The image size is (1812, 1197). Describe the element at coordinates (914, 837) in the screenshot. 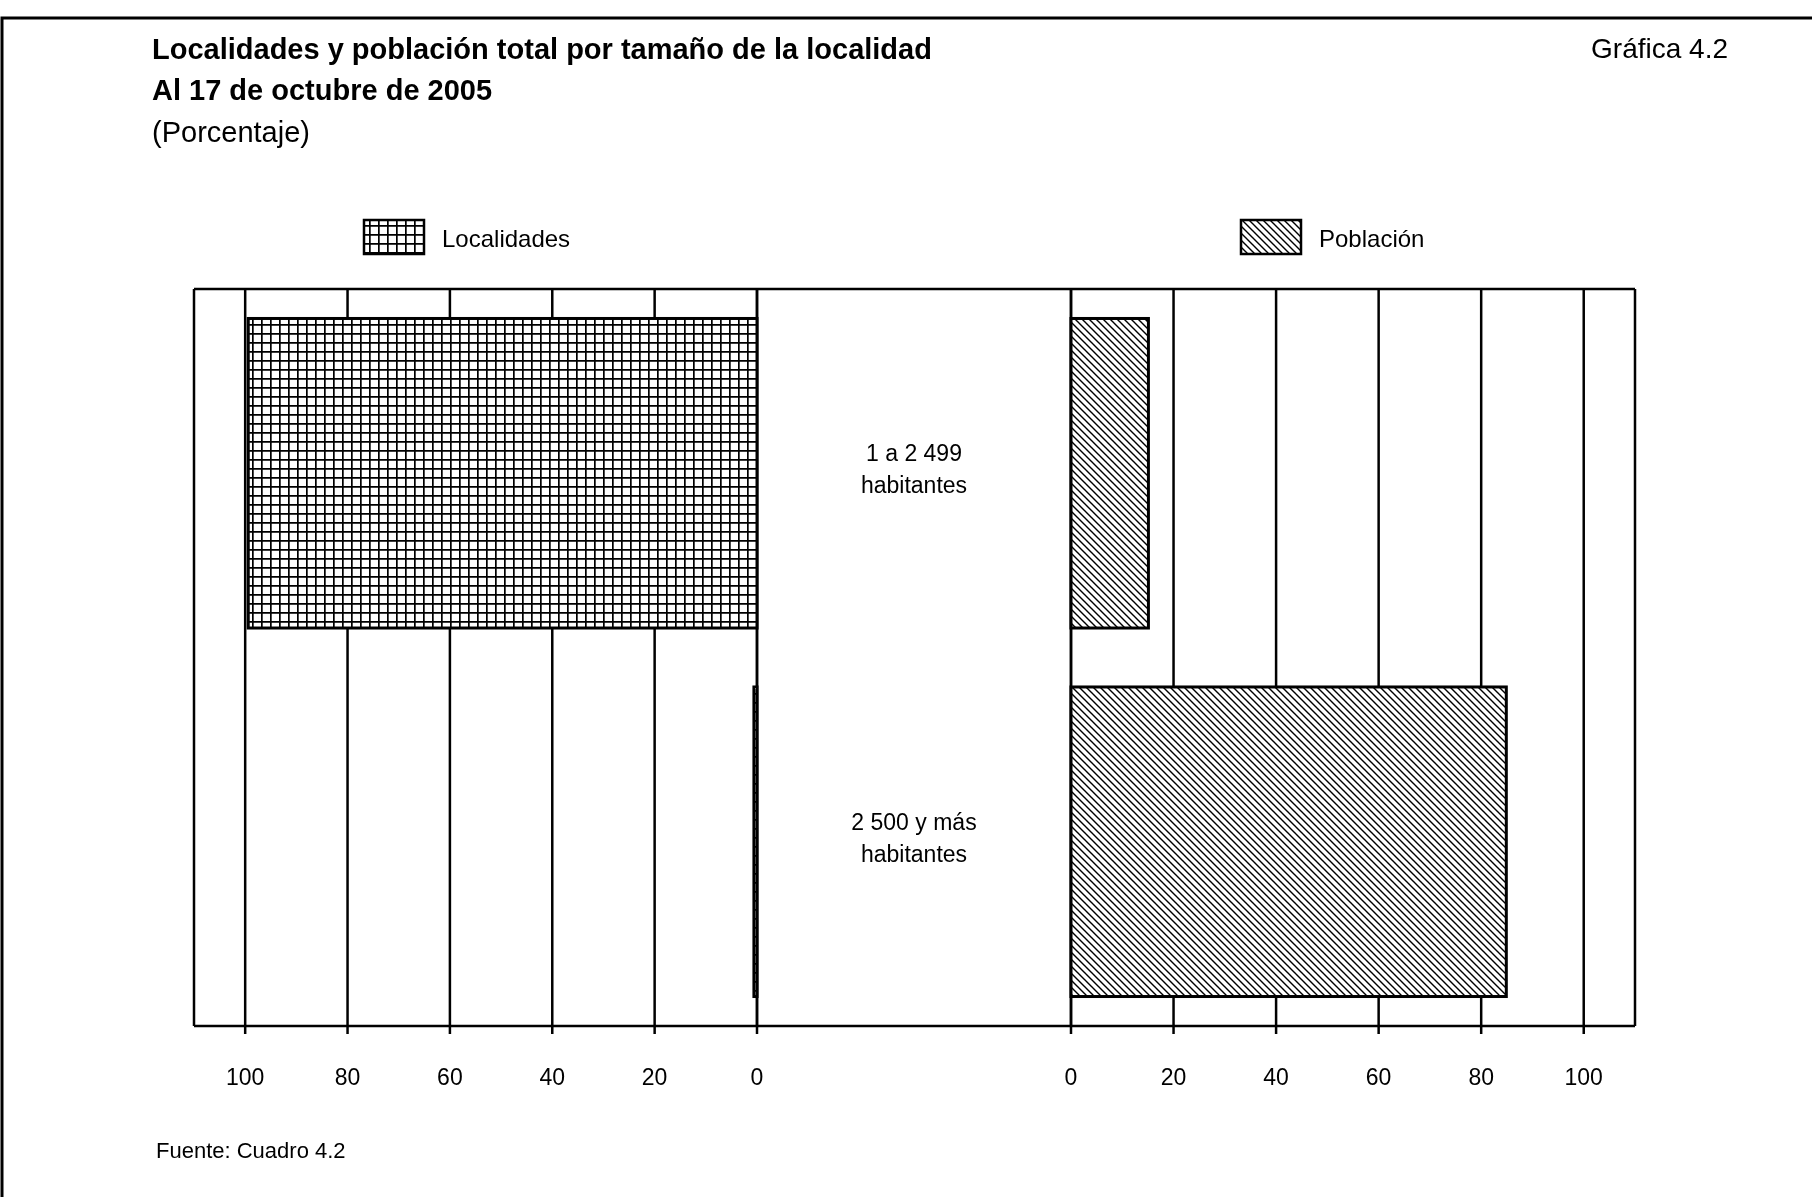

I see `y-tick-label: 2 500 y más habitantes` at that location.